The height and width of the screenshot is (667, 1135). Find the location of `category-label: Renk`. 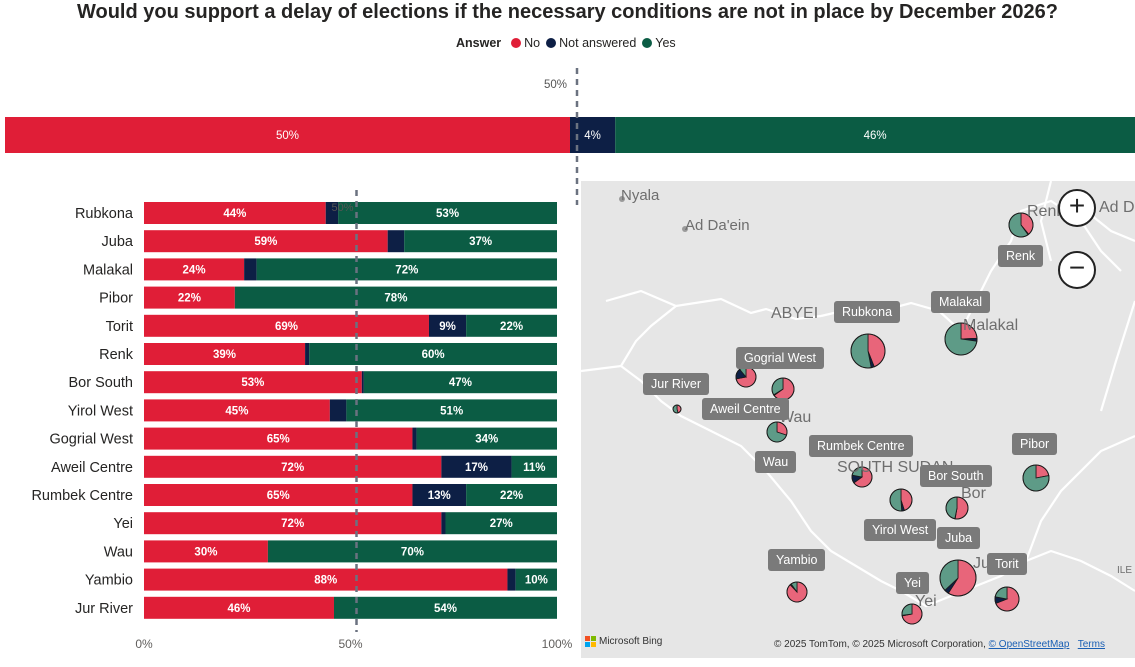

category-label: Renk is located at coordinates (116, 355).